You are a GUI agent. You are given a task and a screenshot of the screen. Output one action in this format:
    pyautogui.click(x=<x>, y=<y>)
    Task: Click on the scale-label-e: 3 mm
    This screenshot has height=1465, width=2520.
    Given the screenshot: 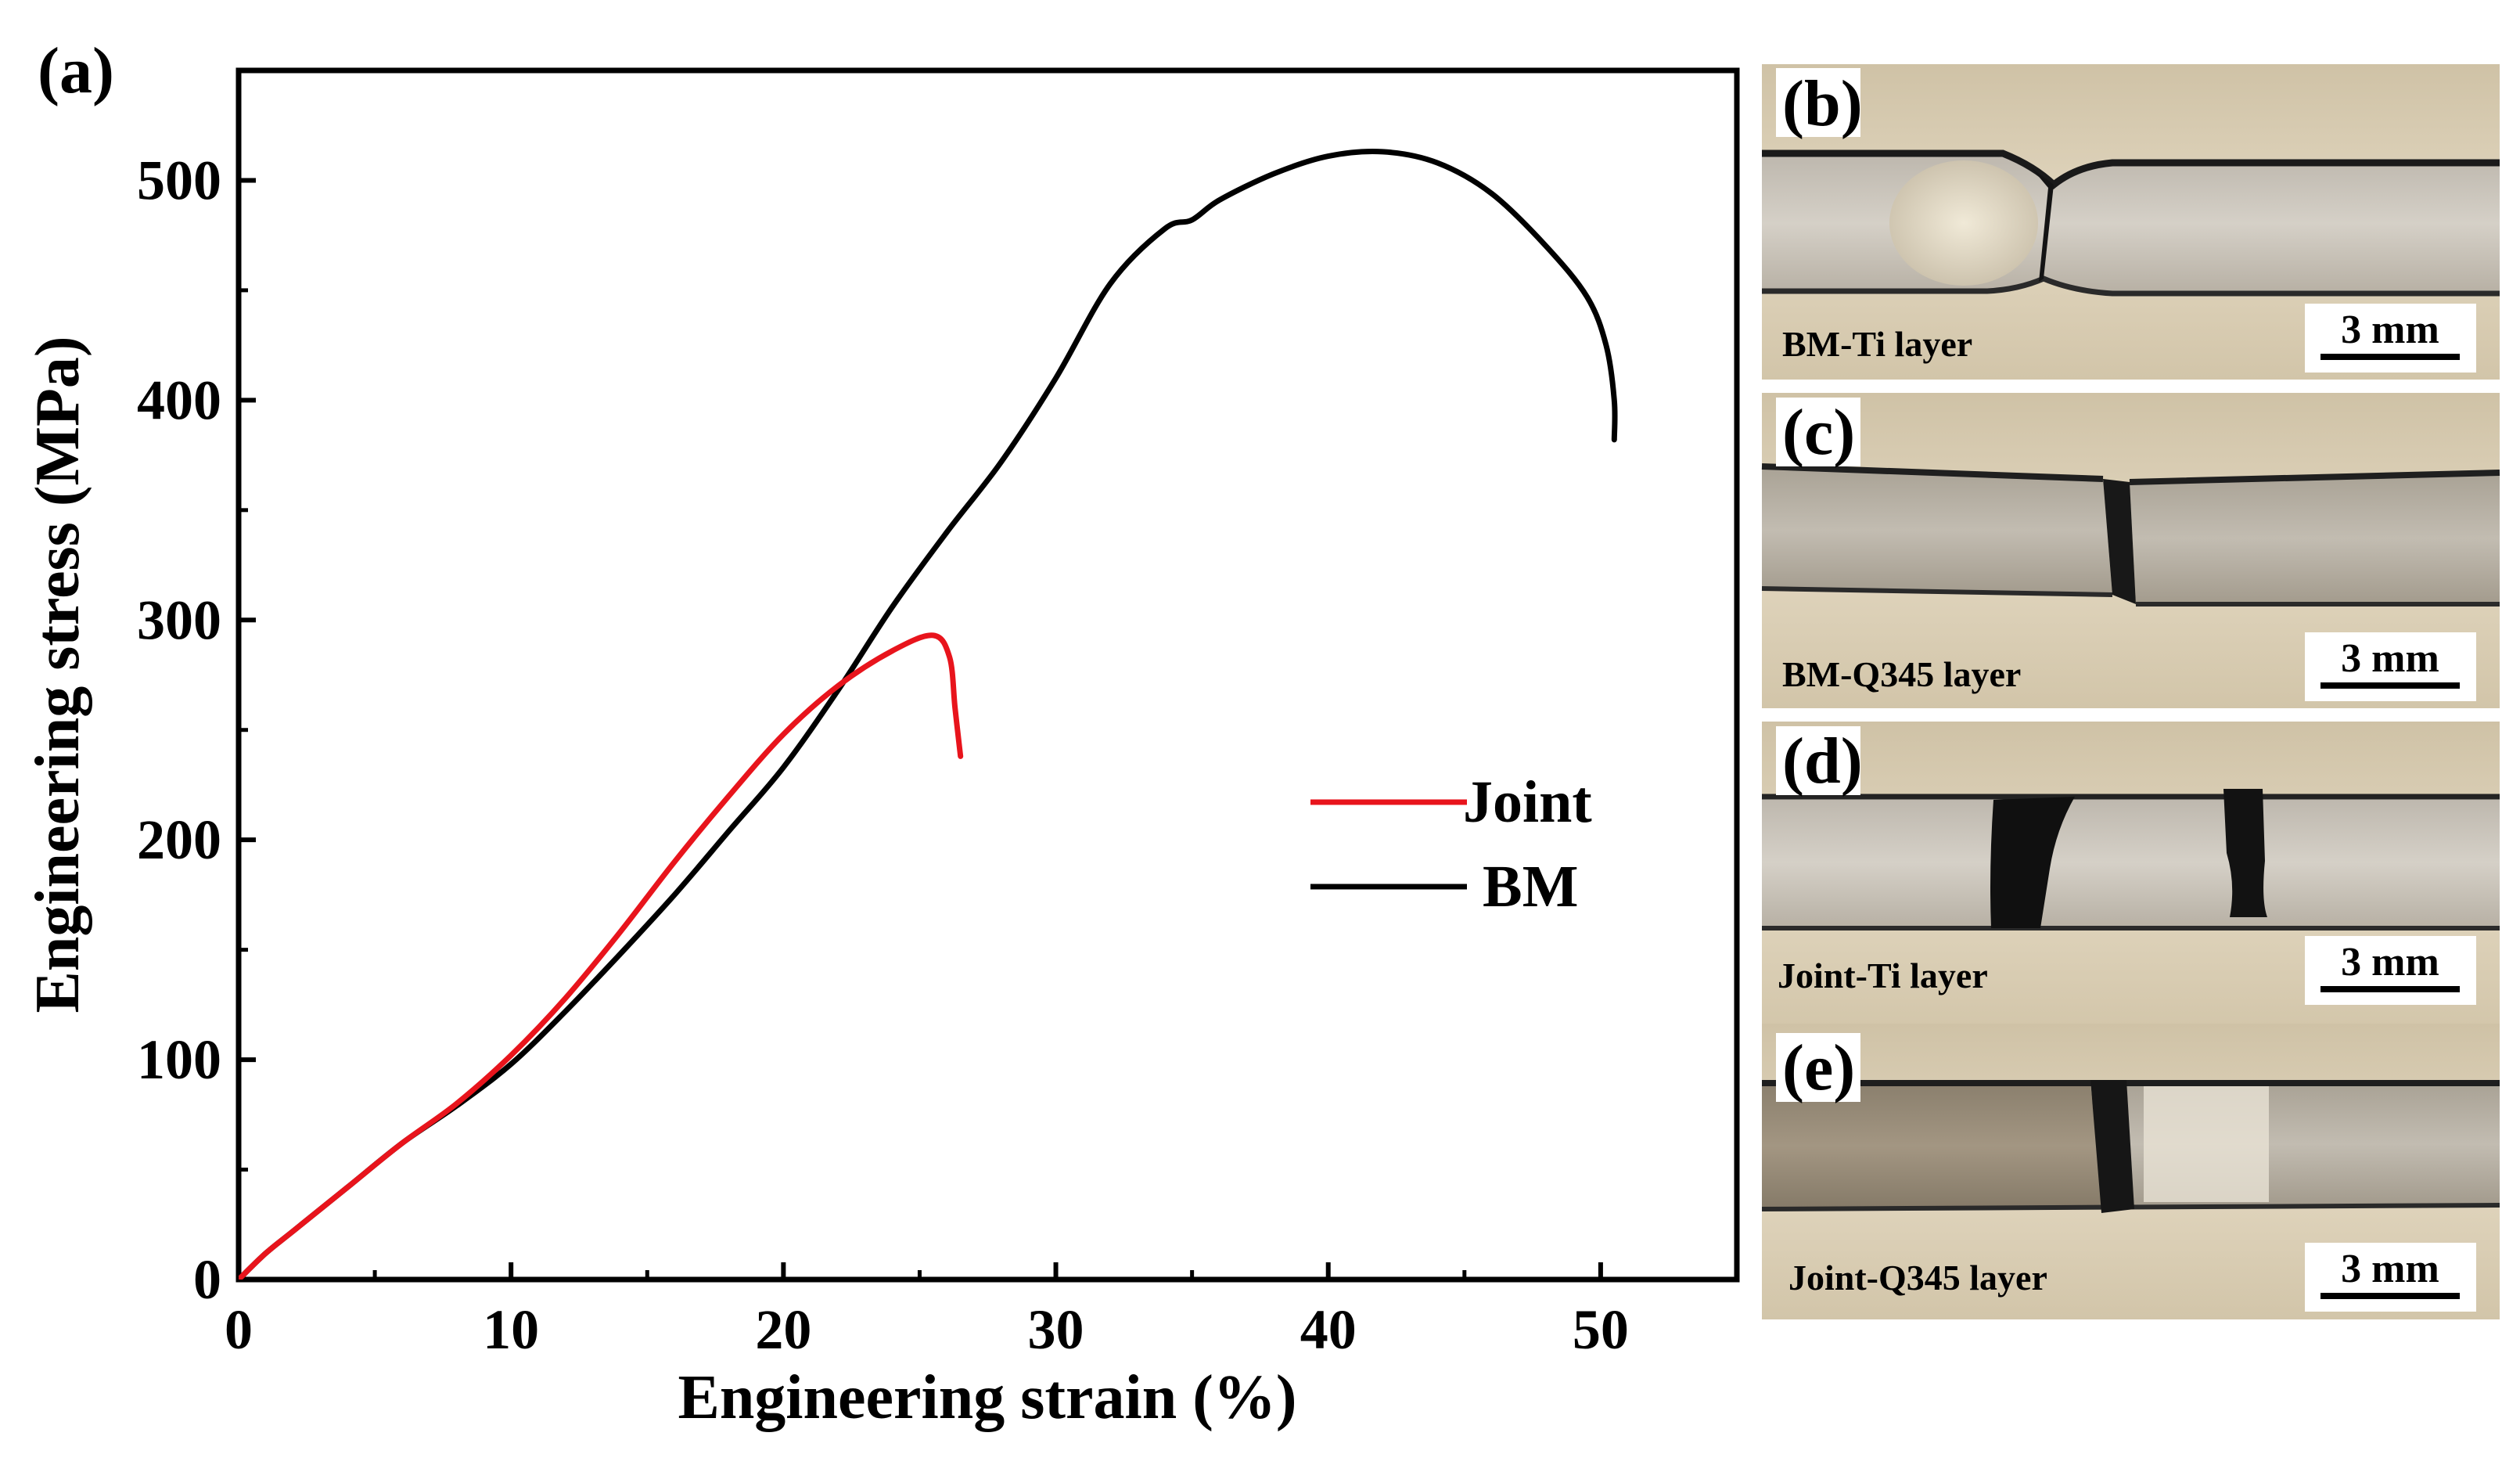 What is the action you would take?
    pyautogui.click(x=2390, y=1269)
    